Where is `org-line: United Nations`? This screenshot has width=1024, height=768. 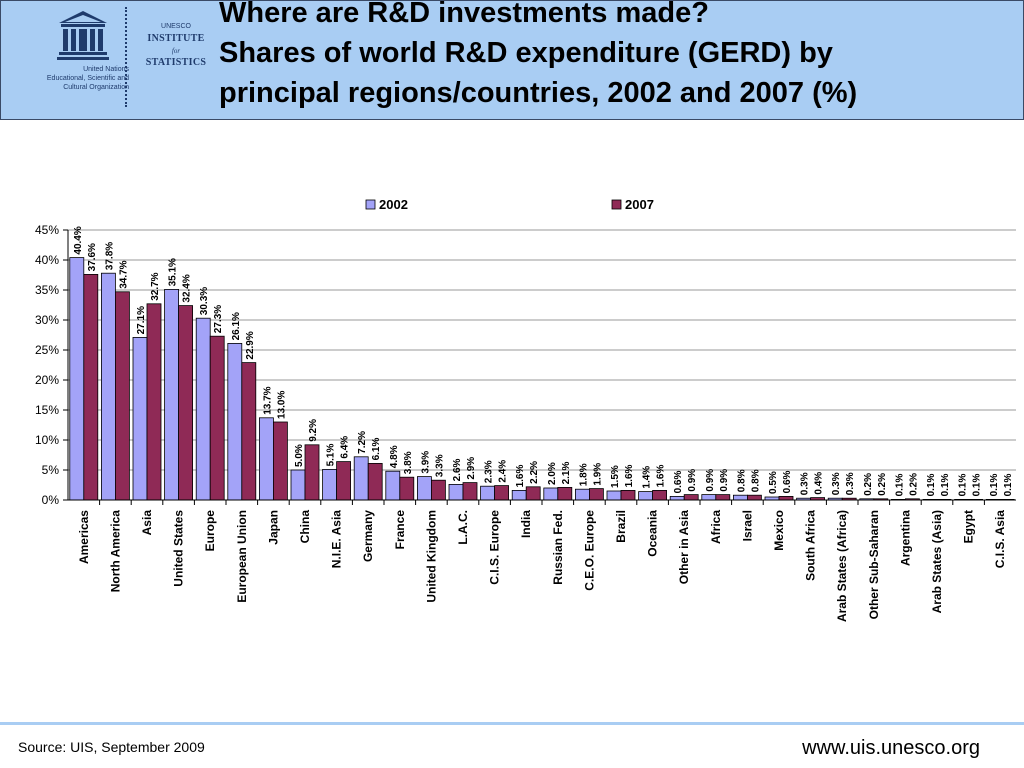 org-line: United Nations is located at coordinates (106, 69).